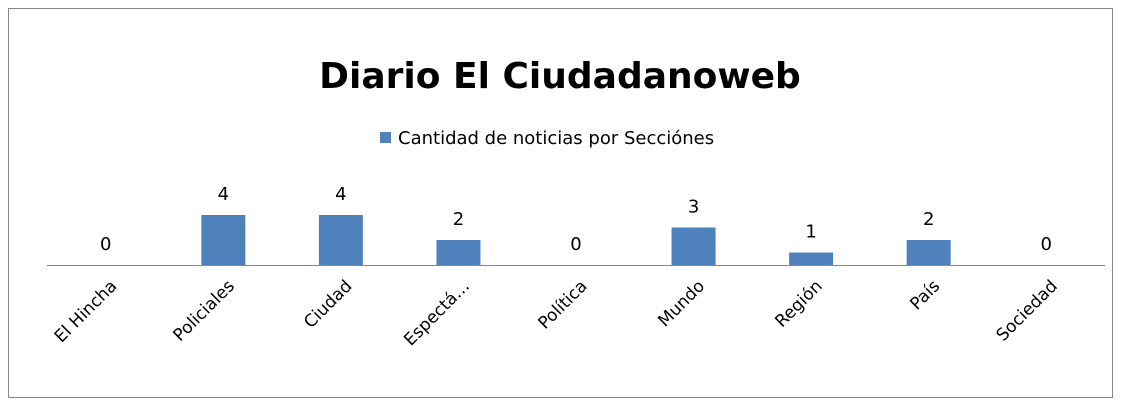  What do you see at coordinates (556, 138) in the screenshot?
I see `legend-label: Cantidad de noticias por Secciónes` at bounding box center [556, 138].